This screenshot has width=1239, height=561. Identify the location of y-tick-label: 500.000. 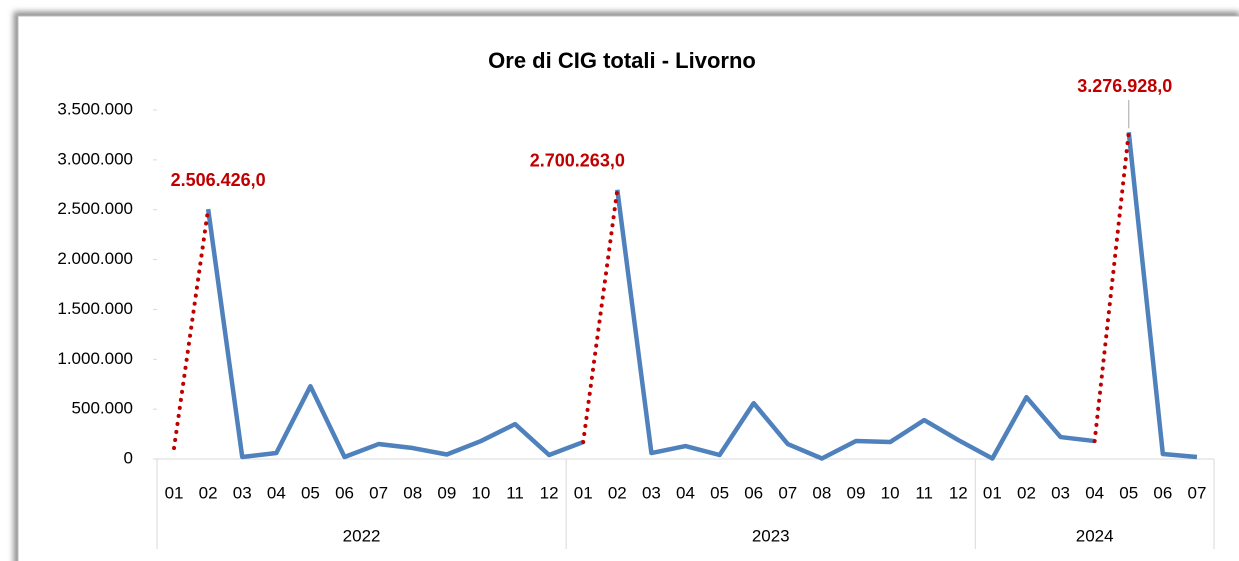
(102, 408).